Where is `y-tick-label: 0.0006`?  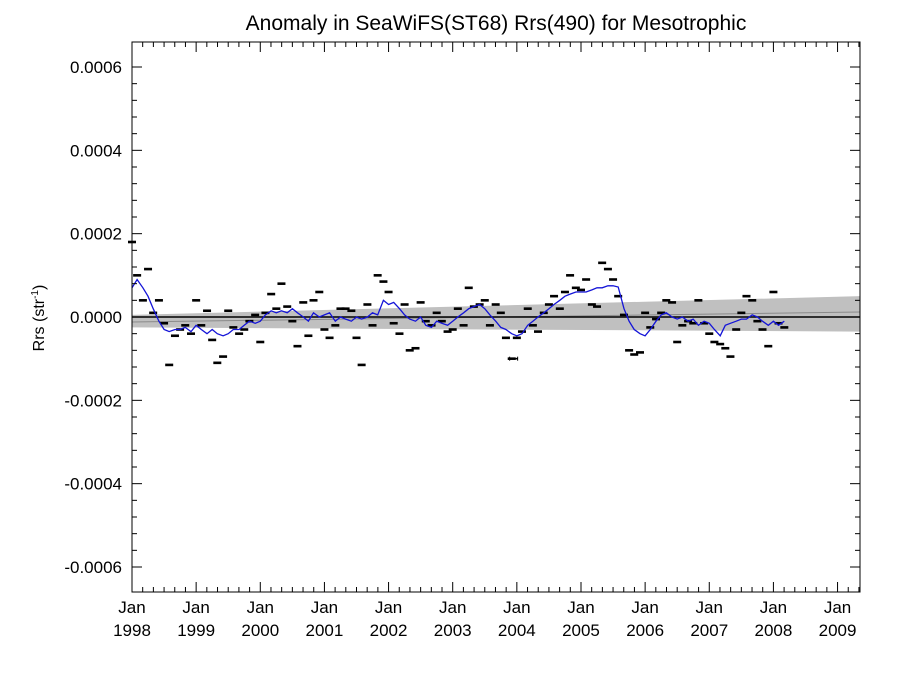 y-tick-label: 0.0006 is located at coordinates (96, 67).